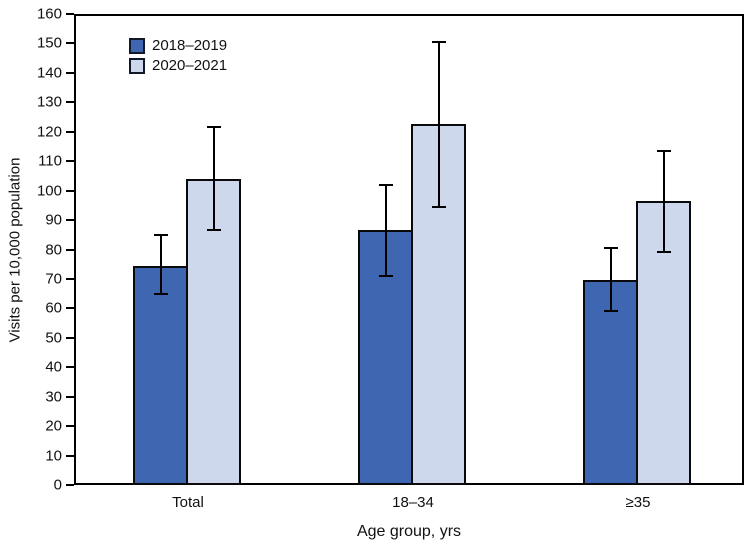 This screenshot has height=549, width=750. Describe the element at coordinates (49, 73) in the screenshot. I see `y-tick-label: 140` at that location.